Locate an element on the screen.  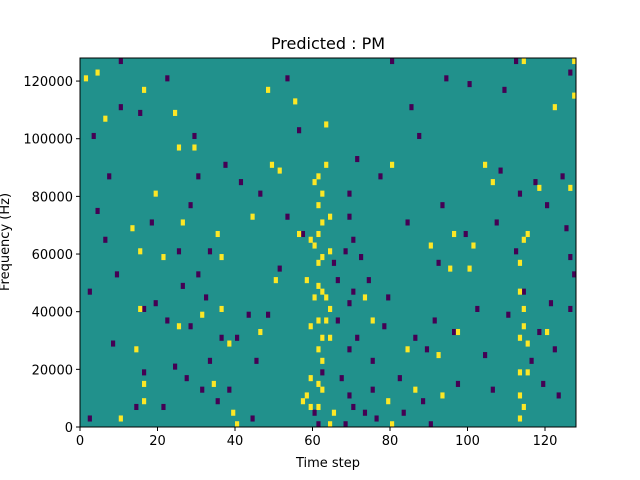
y-axis-ticks: 0 20000 40000 60000 80000 100000 120000 is located at coordinates (51, 255).